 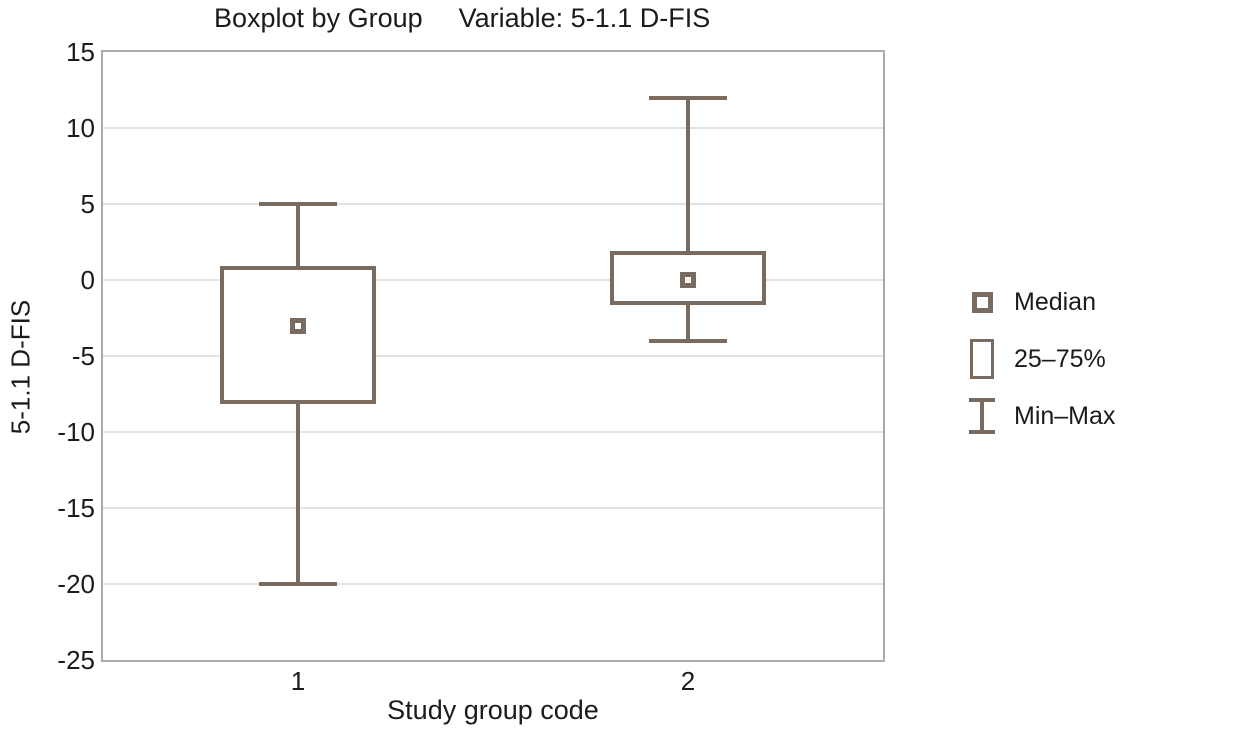 I want to click on chart-title-variable: Variable: 5-1.1 D-FIS, so click(x=584, y=18).